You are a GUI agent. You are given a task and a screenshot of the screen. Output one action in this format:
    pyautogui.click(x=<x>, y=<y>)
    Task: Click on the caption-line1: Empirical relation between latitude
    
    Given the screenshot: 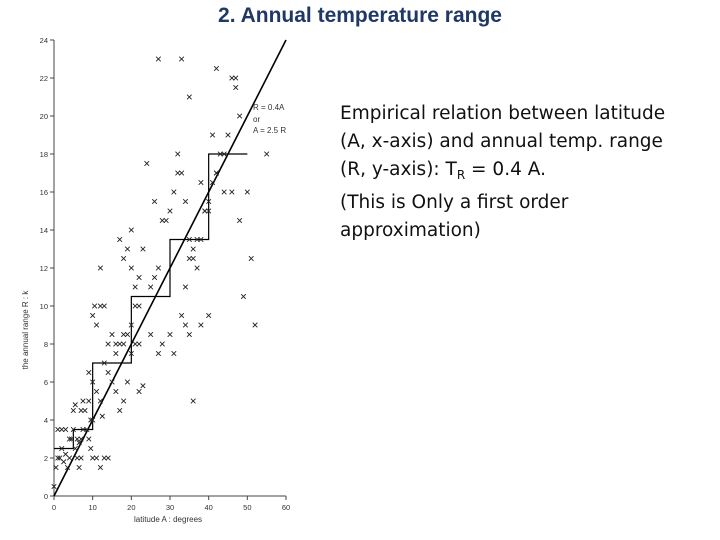 What is the action you would take?
    pyautogui.click(x=503, y=113)
    